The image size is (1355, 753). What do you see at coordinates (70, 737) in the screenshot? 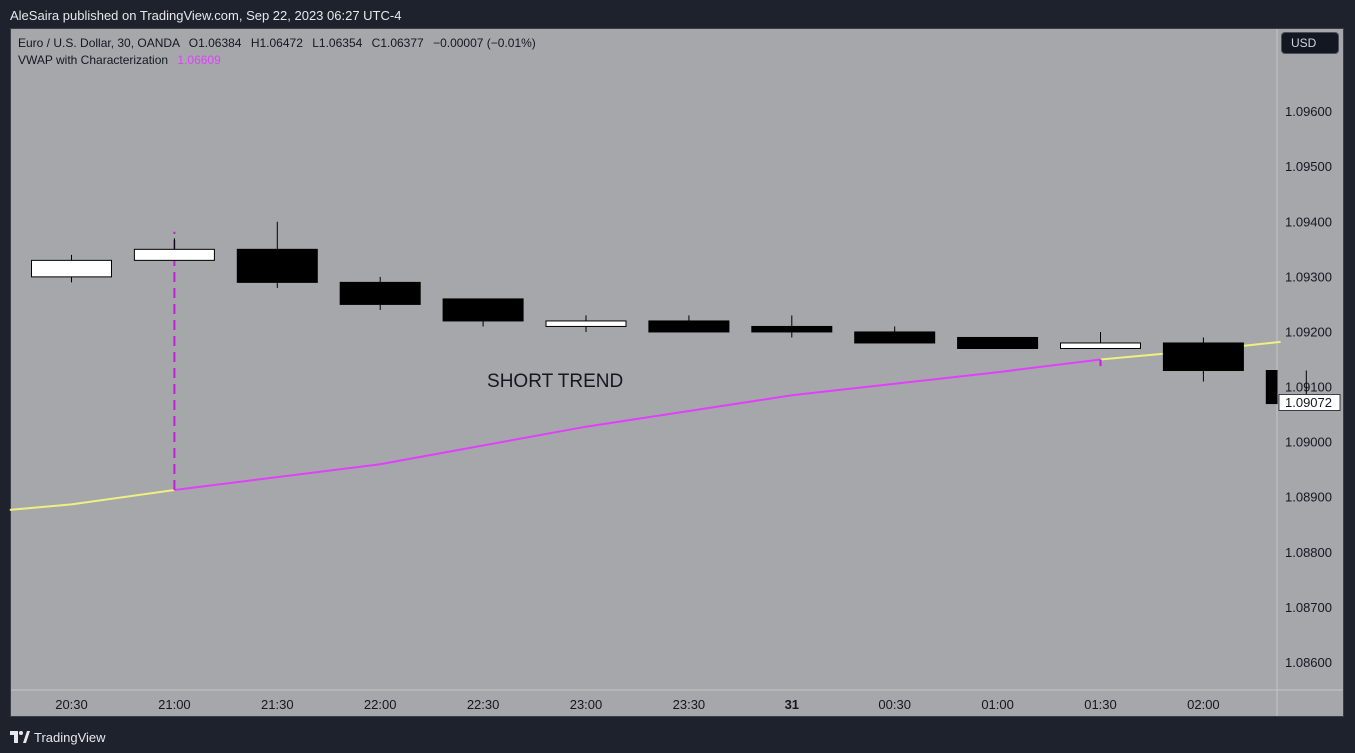
I see `brand-name: TradingView` at bounding box center [70, 737].